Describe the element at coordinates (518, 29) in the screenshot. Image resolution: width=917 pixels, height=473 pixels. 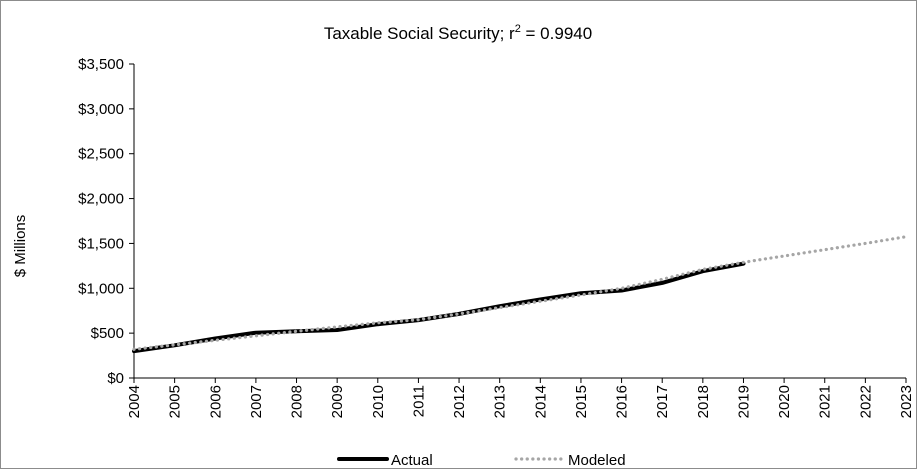
I see `chart-title-superscript: 2` at that location.